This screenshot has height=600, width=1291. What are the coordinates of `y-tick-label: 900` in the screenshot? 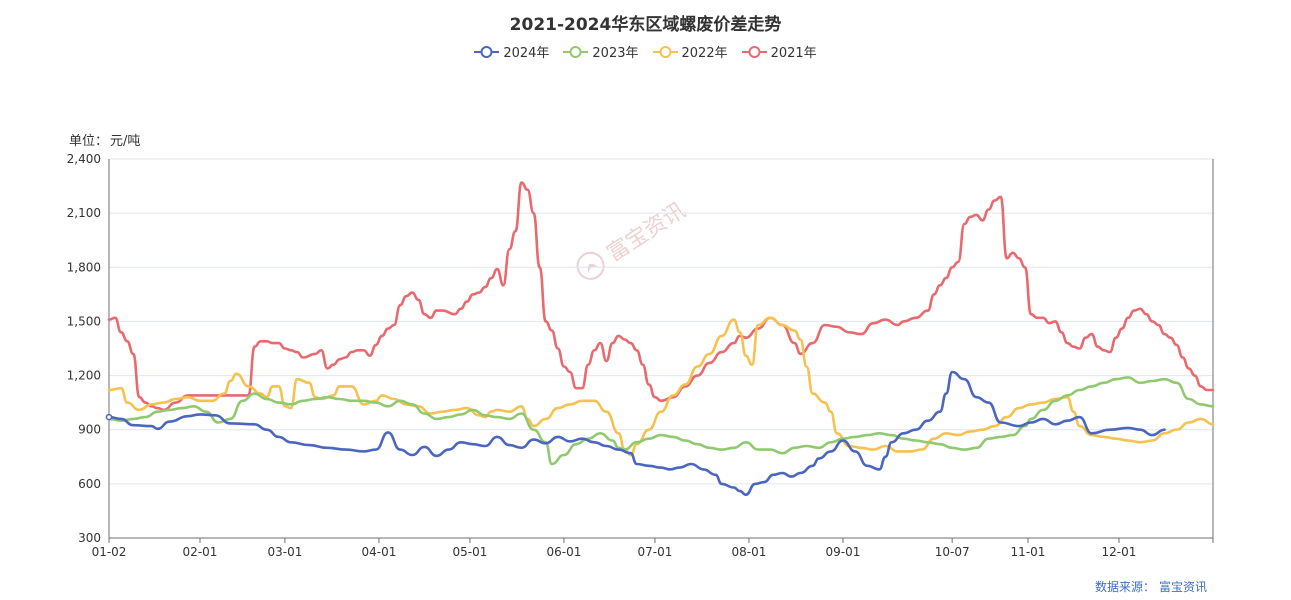 It's located at (89, 430).